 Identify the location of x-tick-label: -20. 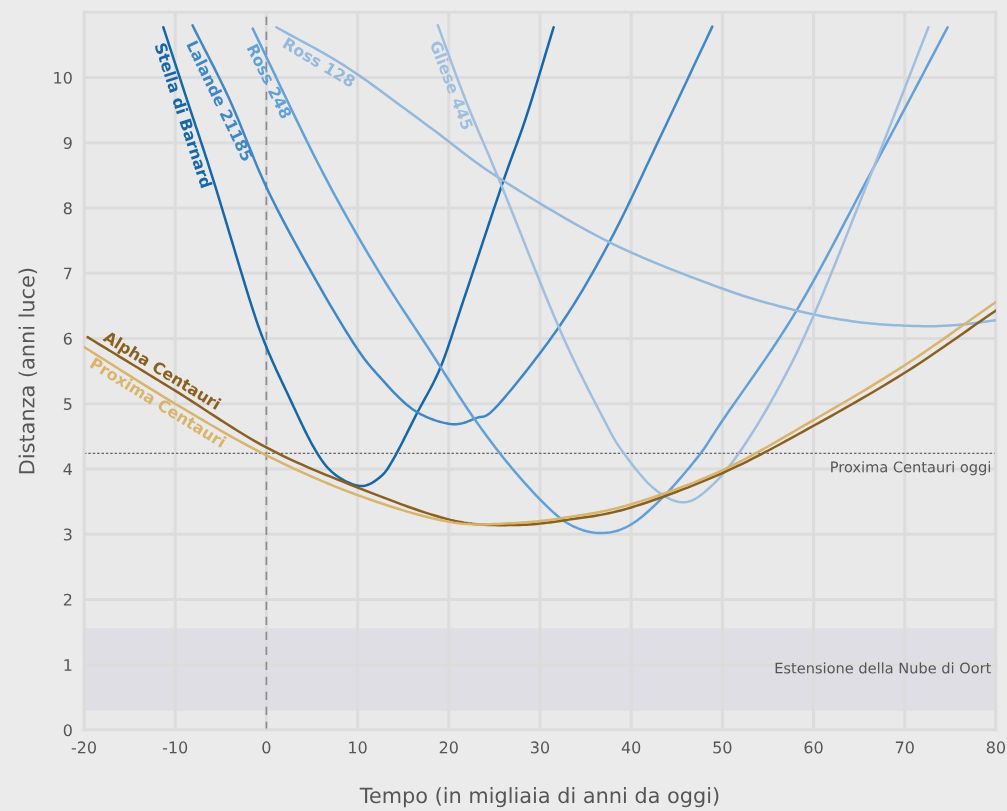
(83, 747).